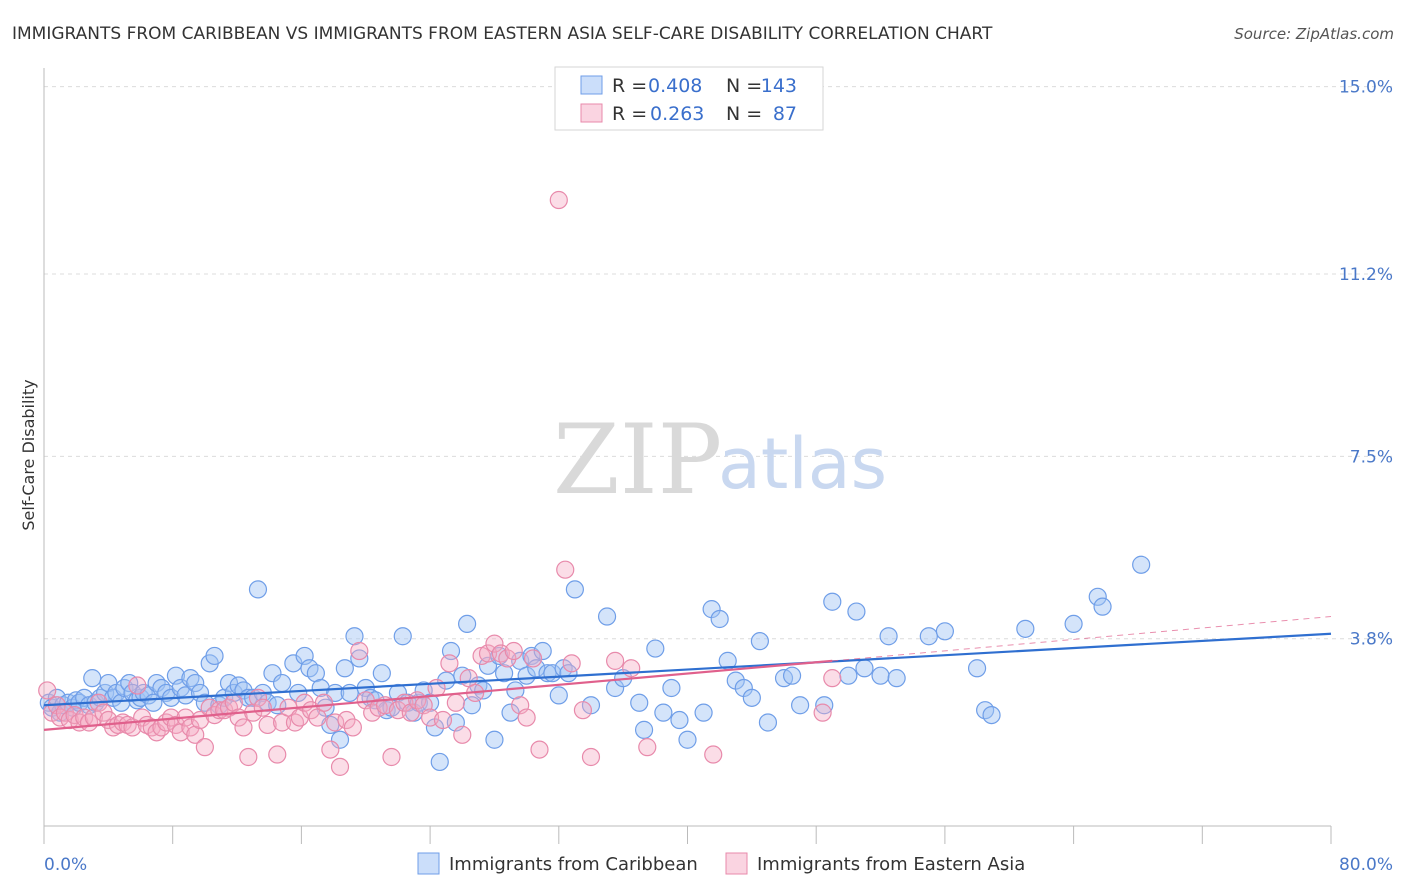  What do you see at coordinates (1314, 34) in the screenshot?
I see `chart-source: Source: ZipAtlas.com` at bounding box center [1314, 34].